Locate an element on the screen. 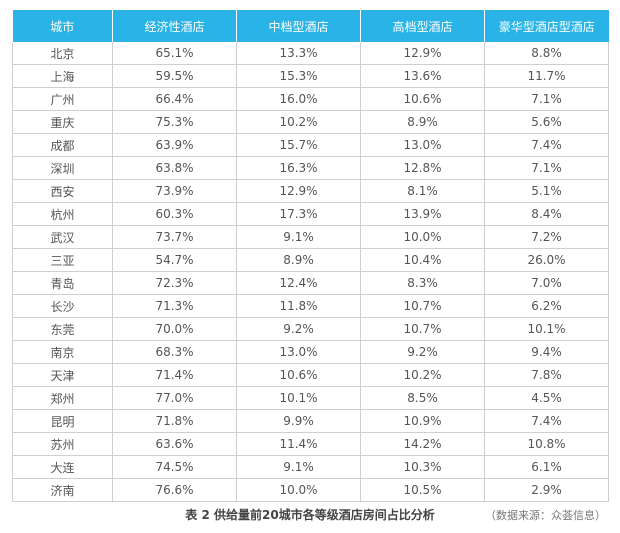 This screenshot has width=620, height=533. header-economy: 经济性酒店 is located at coordinates (174, 26).